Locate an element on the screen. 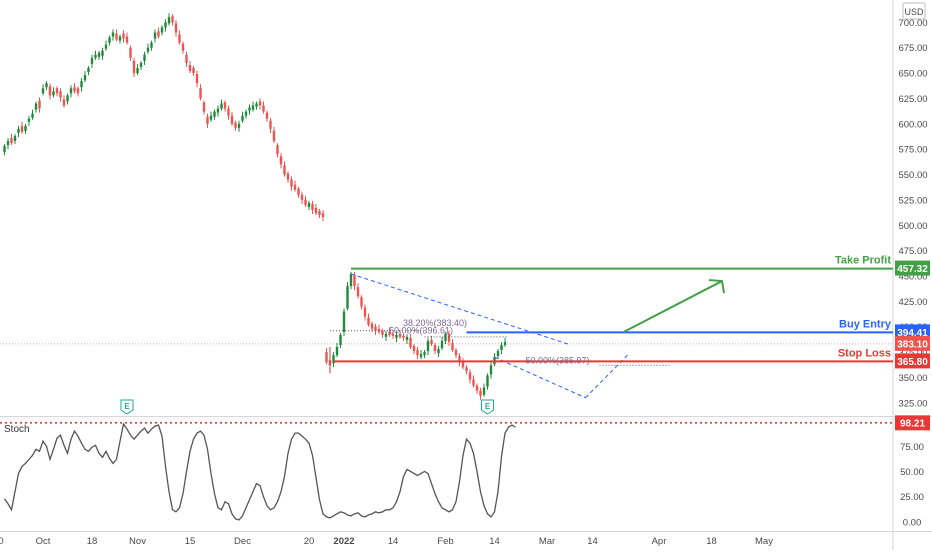 The width and height of the screenshot is (932, 555). price-tick-label: 475.00 is located at coordinates (912, 251).